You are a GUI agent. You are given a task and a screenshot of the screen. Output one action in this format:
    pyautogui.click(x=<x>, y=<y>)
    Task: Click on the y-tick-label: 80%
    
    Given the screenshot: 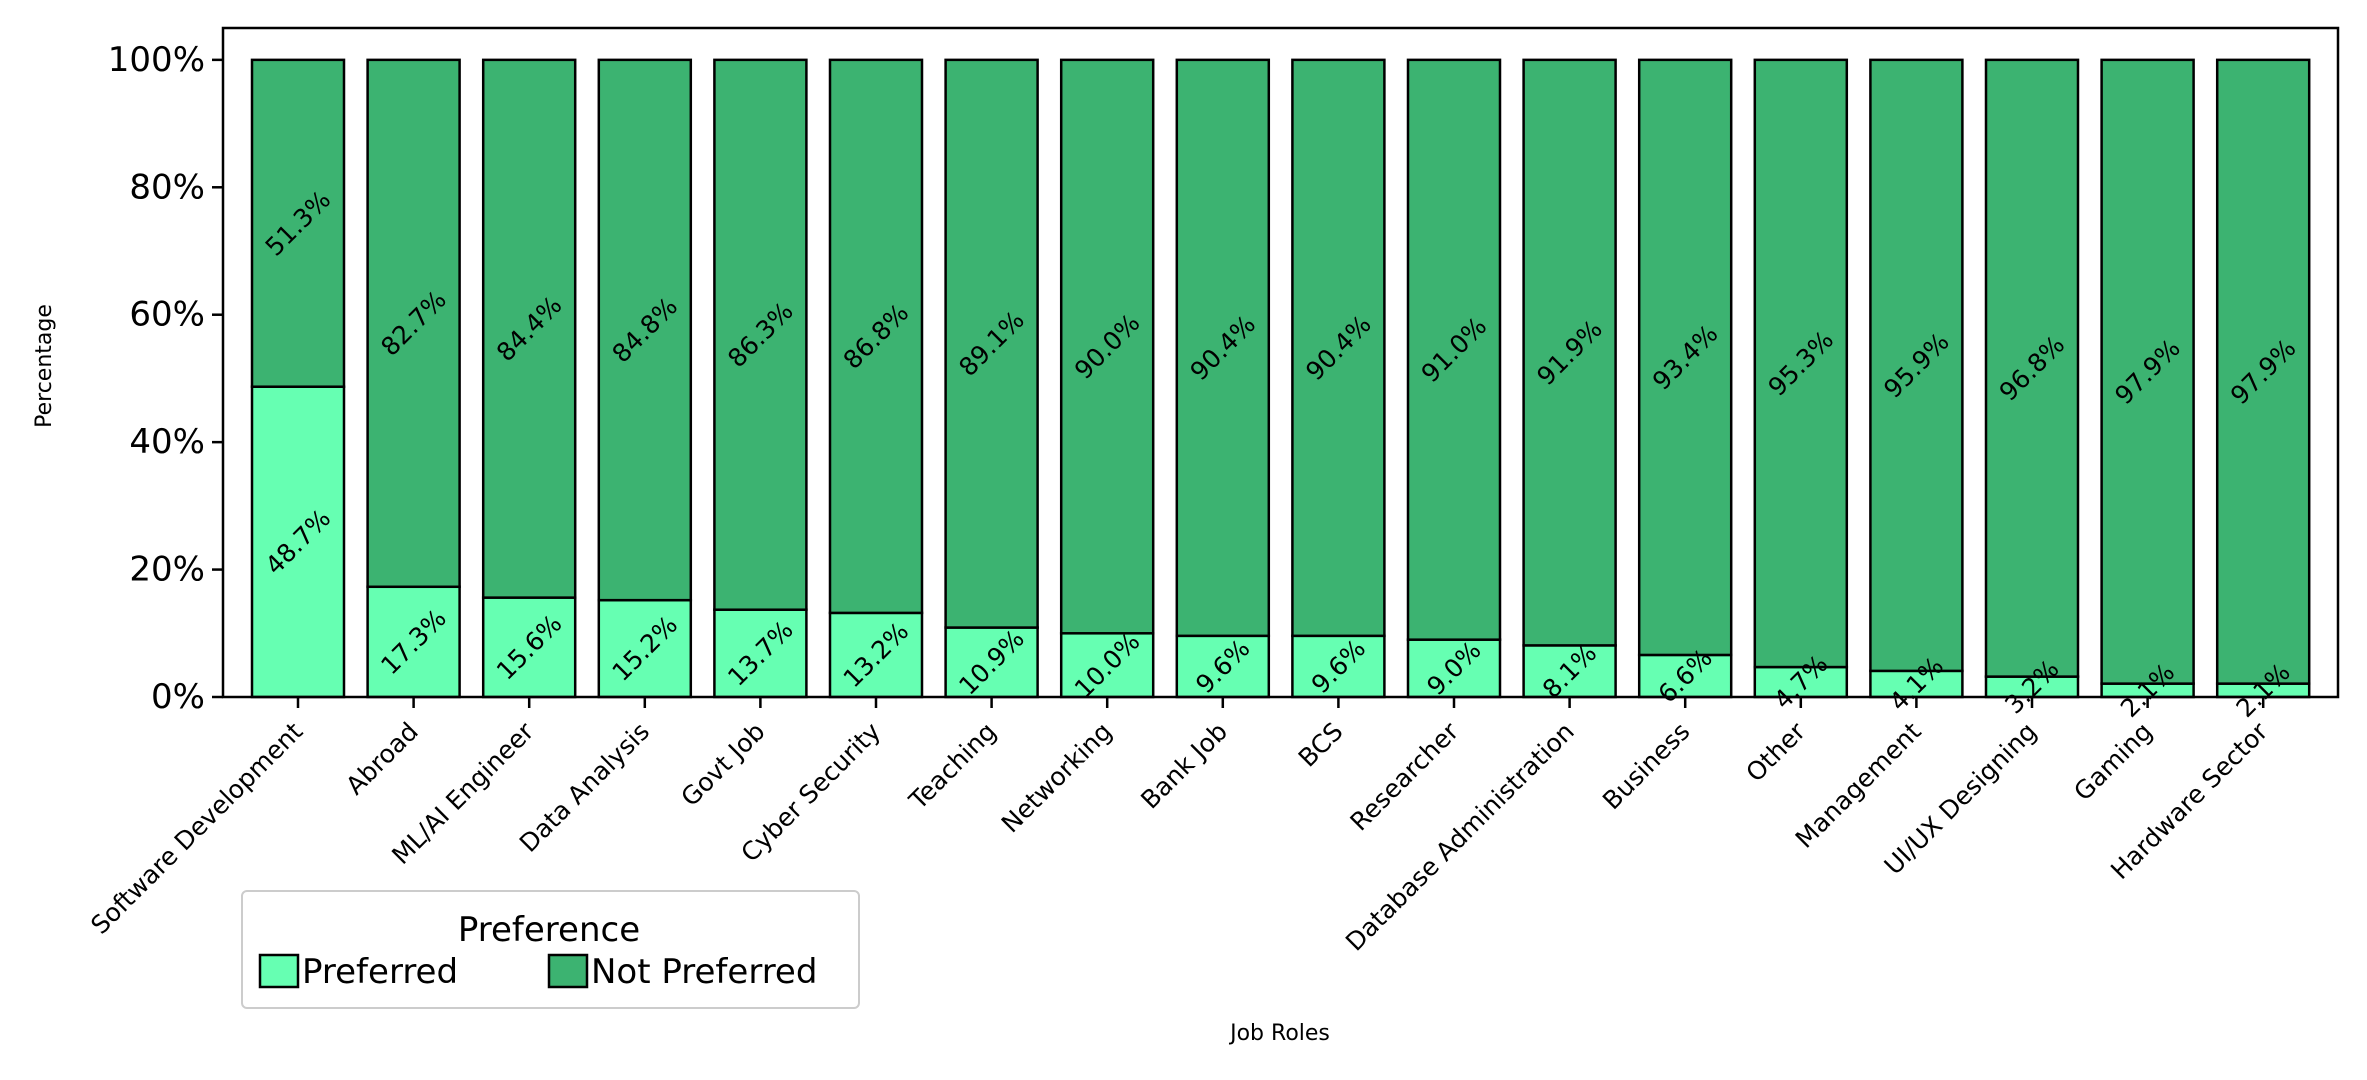 What is the action you would take?
    pyautogui.click(x=167, y=187)
    